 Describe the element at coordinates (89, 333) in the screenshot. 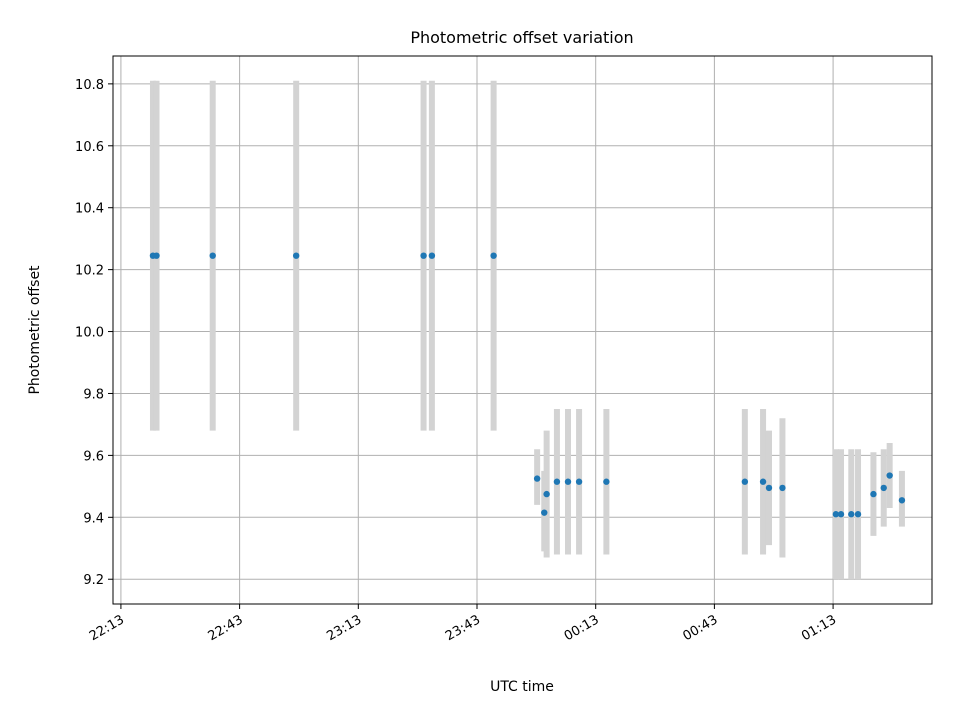

I see `y-tick-label: 10.0` at that location.